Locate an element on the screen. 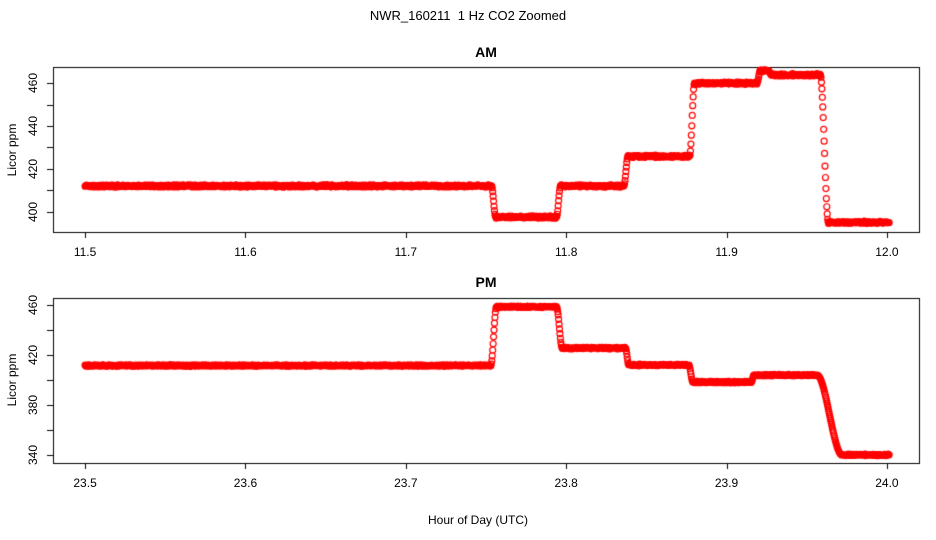 Image resolution: width=936 pixels, height=540 pixels. y-tick-label: 340 is located at coordinates (33, 454).